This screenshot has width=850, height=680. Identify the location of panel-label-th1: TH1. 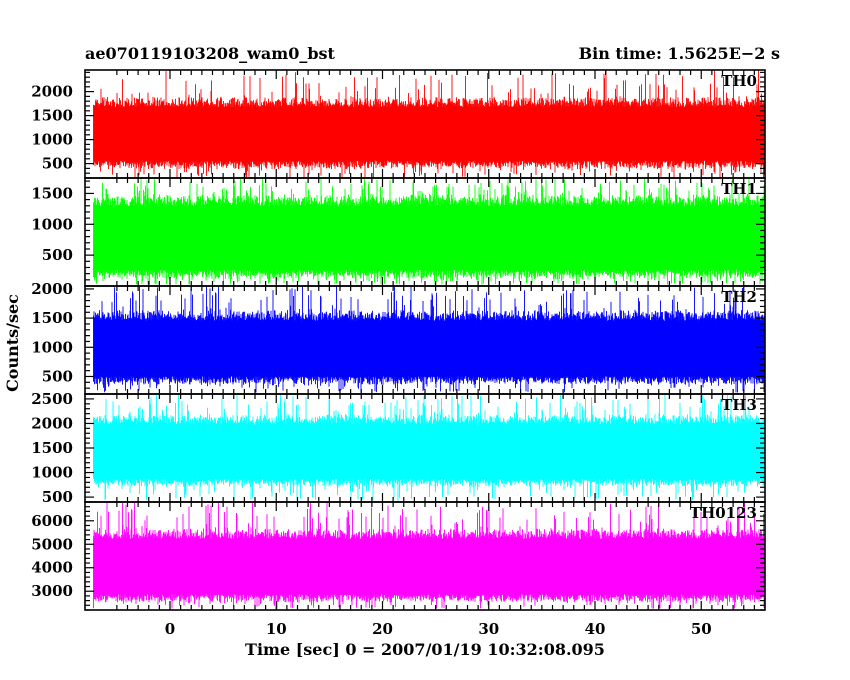
(739, 189).